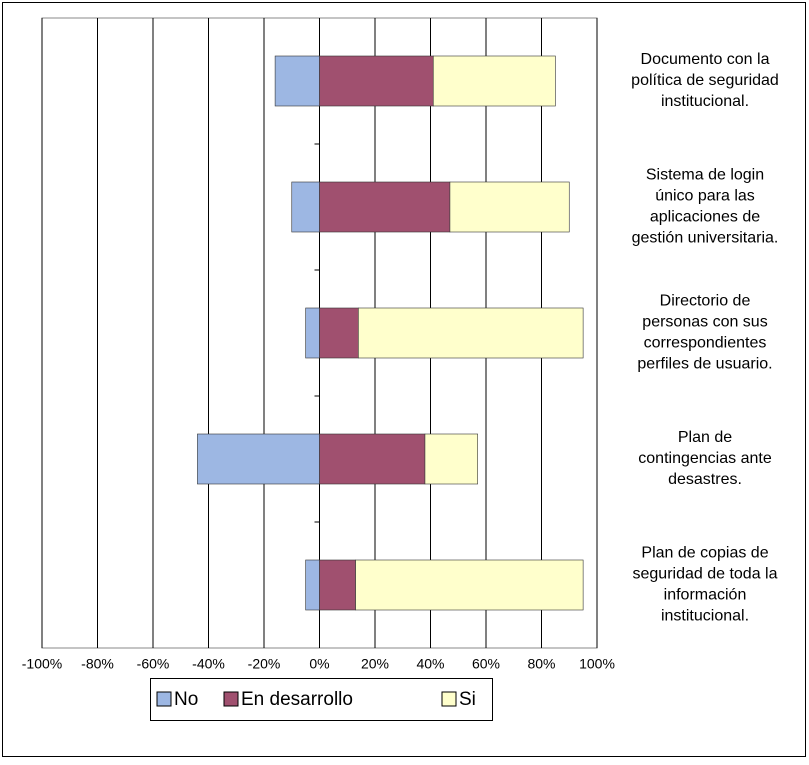  Describe the element at coordinates (705, 80) in the screenshot. I see `category-label: política de seguridad` at that location.